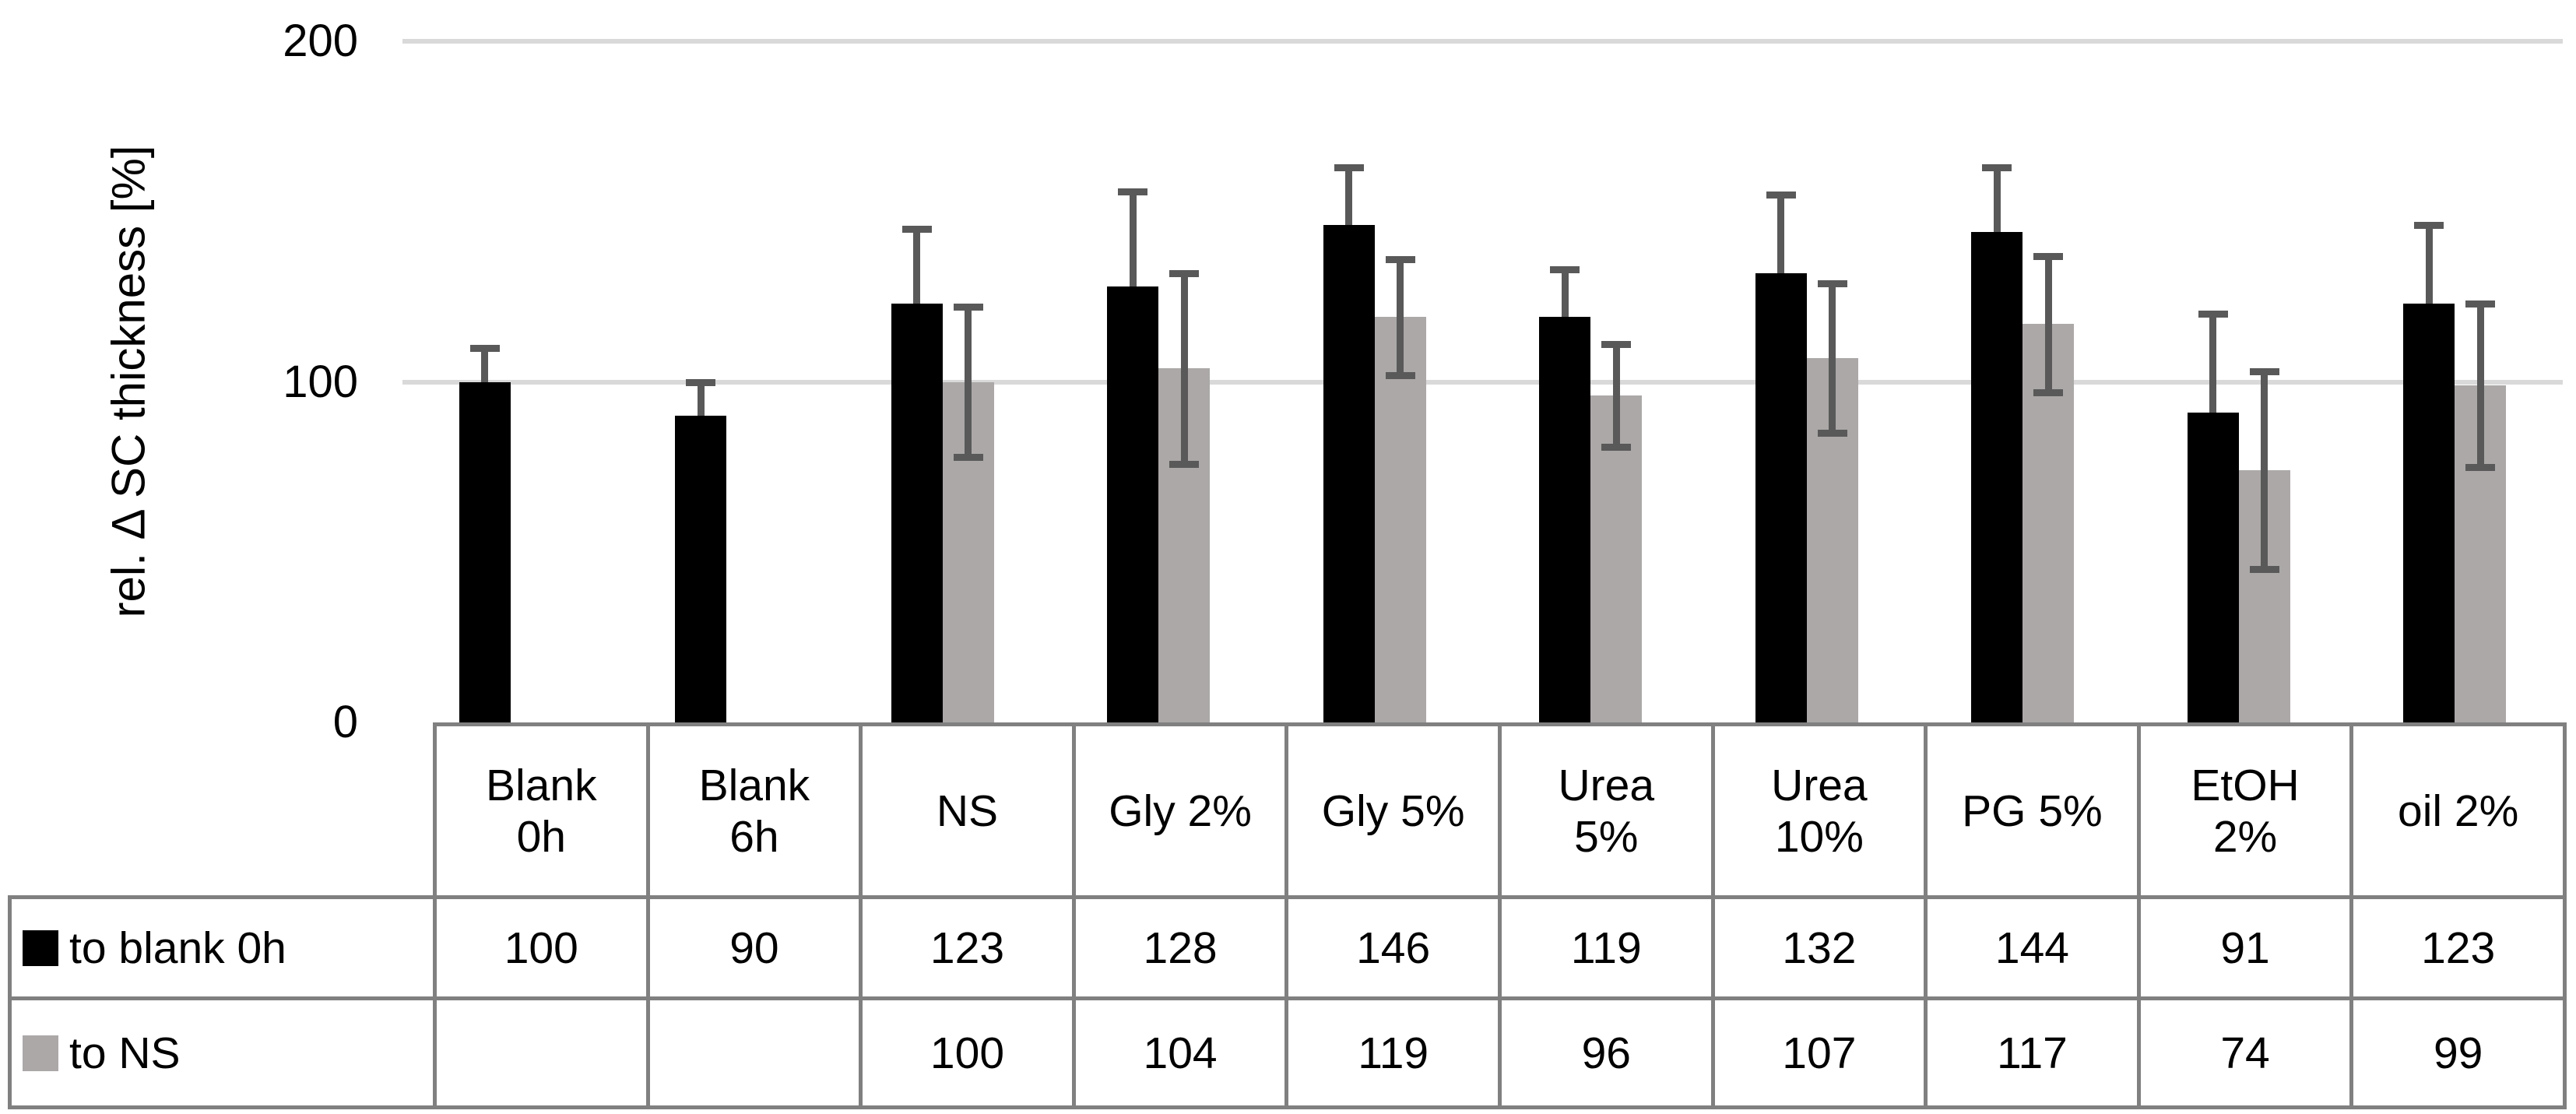 Image resolution: width=2576 pixels, height=1114 pixels. Describe the element at coordinates (2458, 810) in the screenshot. I see `category-header-cell: oil 2%` at that location.